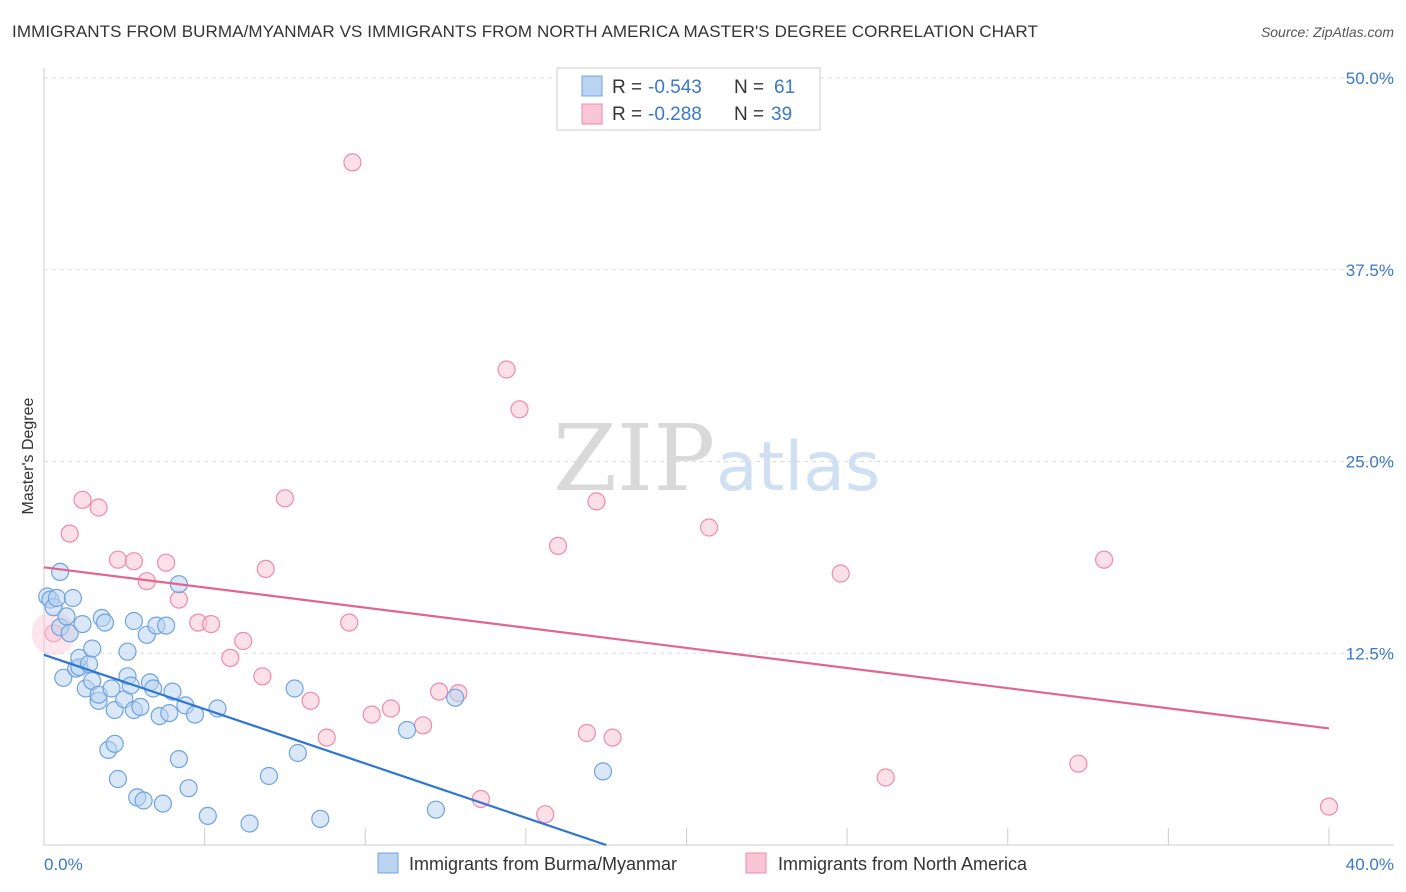 The height and width of the screenshot is (892, 1406). What do you see at coordinates (749, 114) in the screenshot?
I see `legend-n-label-2: N =` at bounding box center [749, 114].